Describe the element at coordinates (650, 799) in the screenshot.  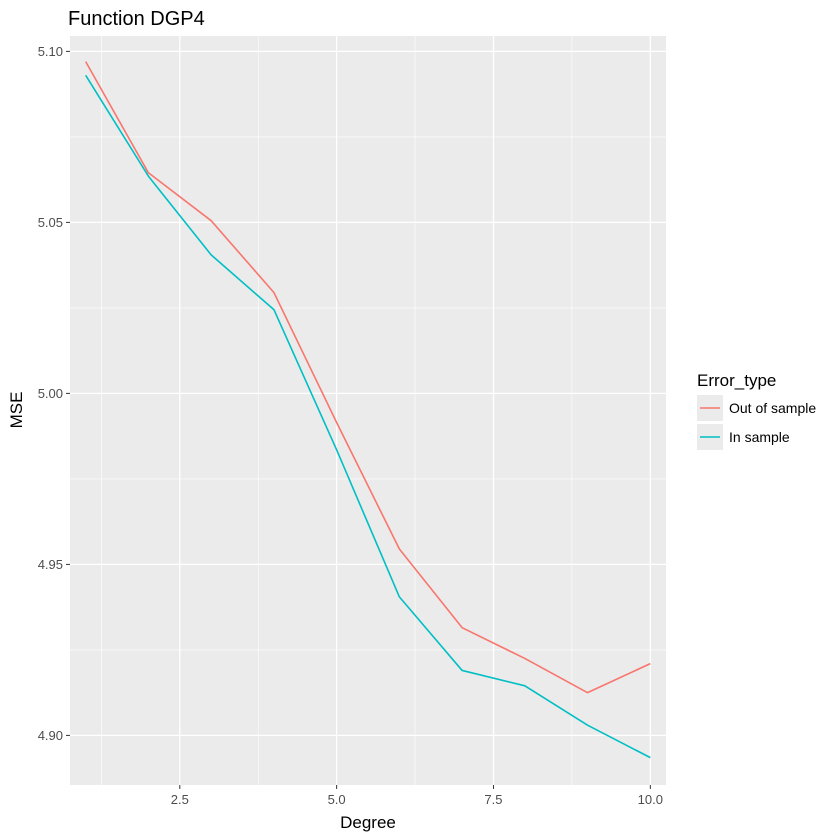
I see `x-tick-label: 10.0` at that location.